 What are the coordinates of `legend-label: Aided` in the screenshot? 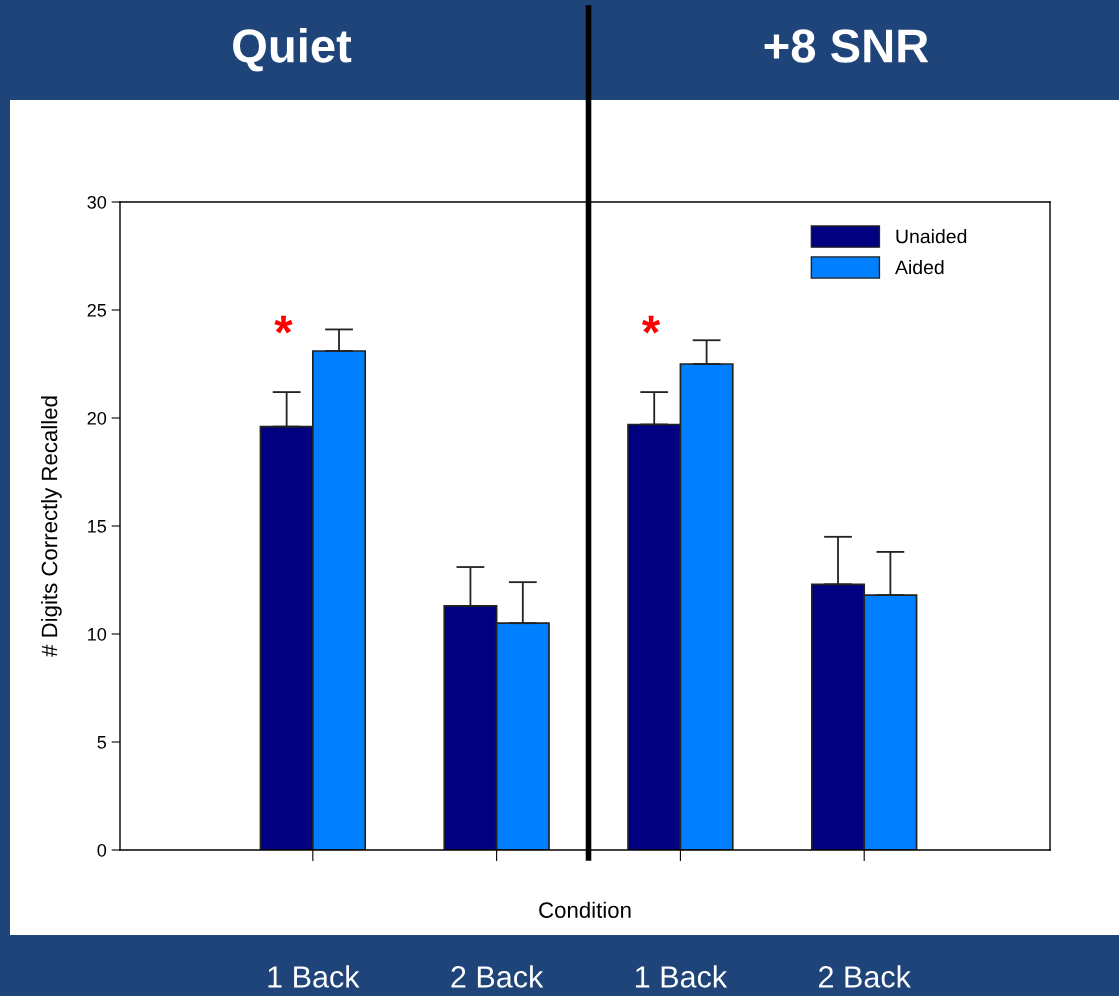 It's located at (919, 267).